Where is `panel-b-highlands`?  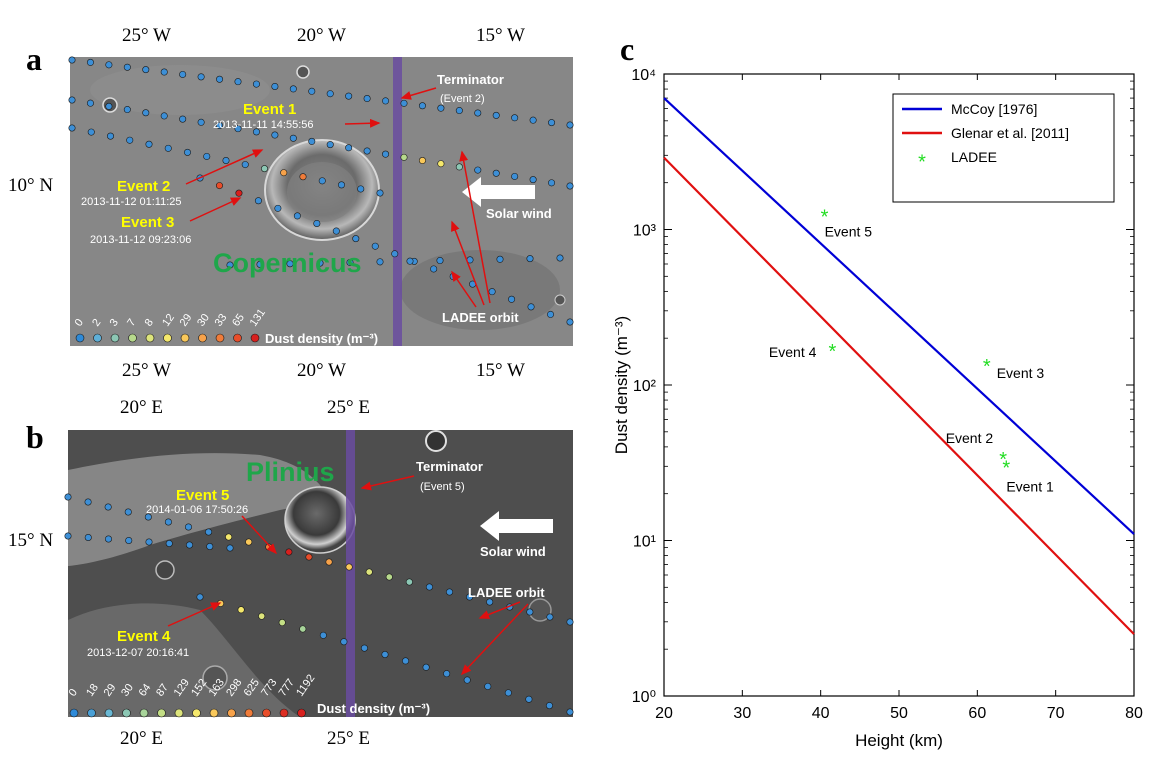
panel-b-highlands is located at coordinates (199, 509).